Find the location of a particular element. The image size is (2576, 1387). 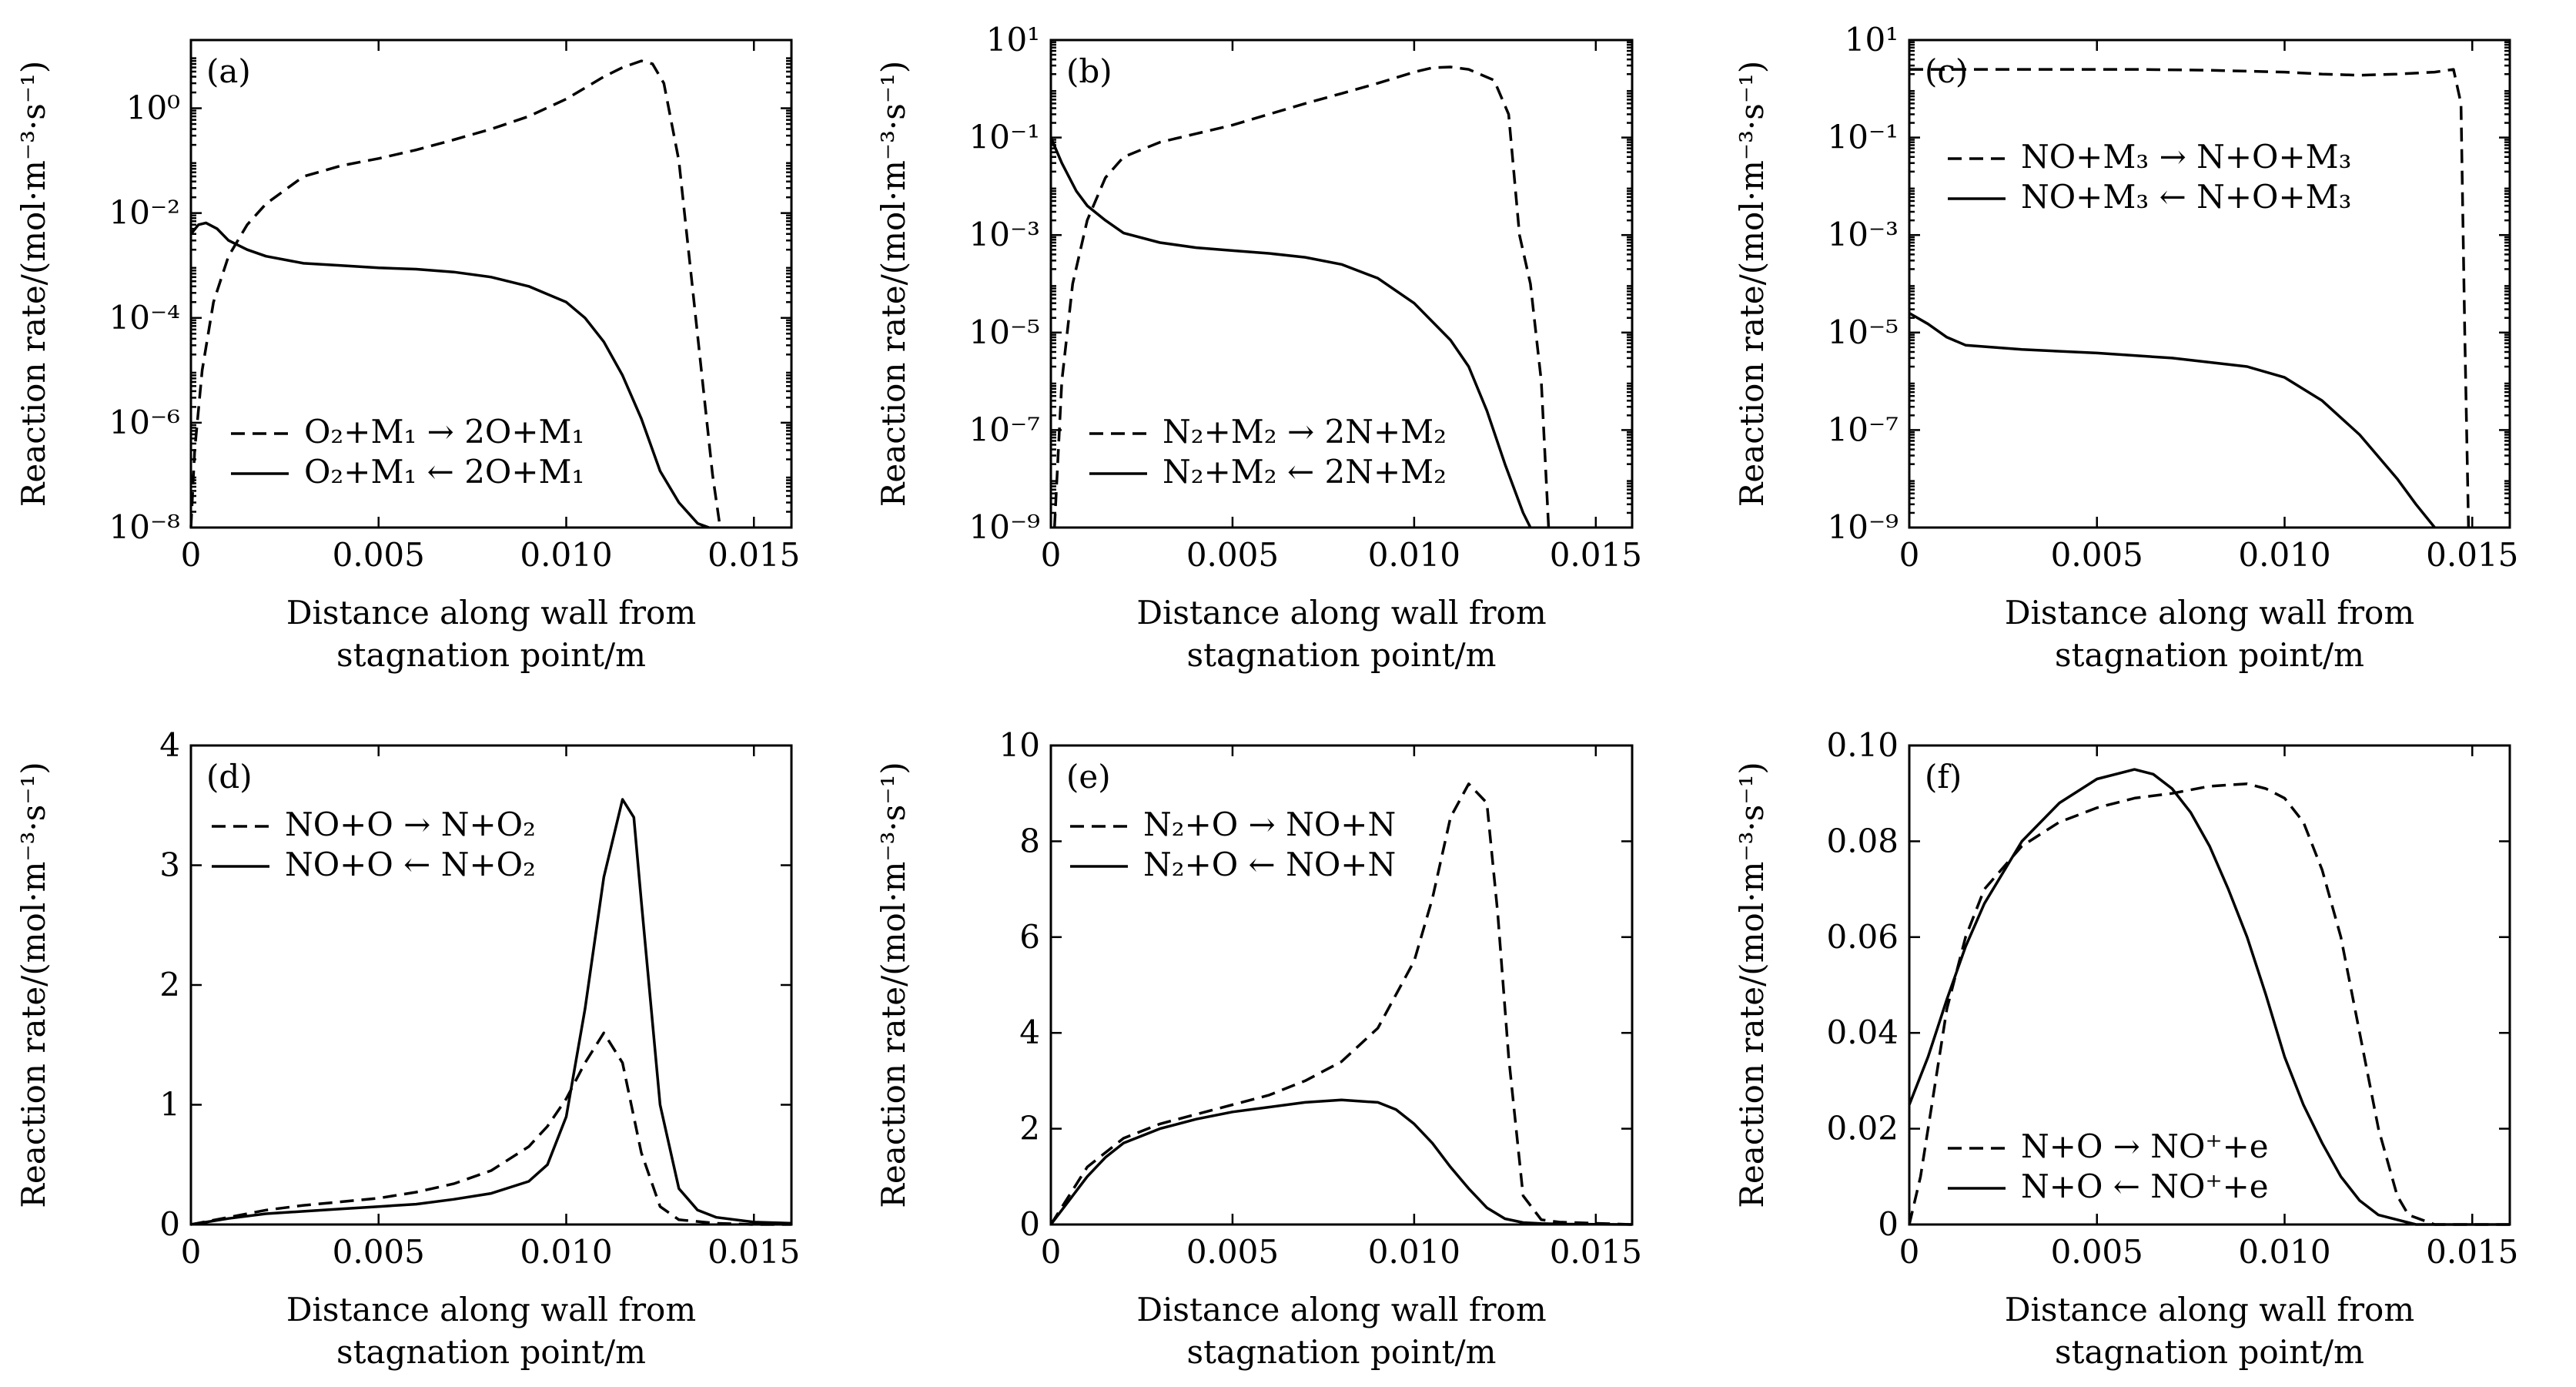

y-tick-label: 0.04 is located at coordinates (1863, 1032).